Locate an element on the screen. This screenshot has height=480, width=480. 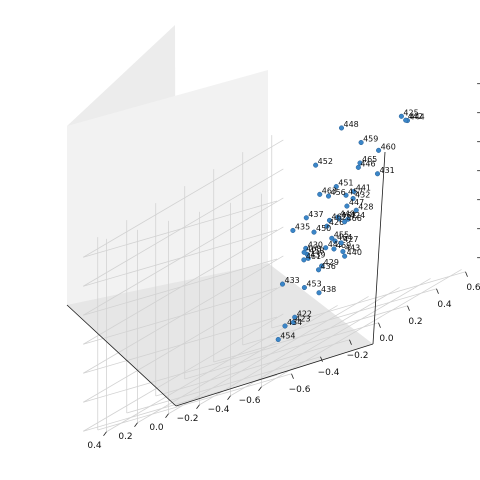
point-label: 438 is located at coordinates (328, 289).